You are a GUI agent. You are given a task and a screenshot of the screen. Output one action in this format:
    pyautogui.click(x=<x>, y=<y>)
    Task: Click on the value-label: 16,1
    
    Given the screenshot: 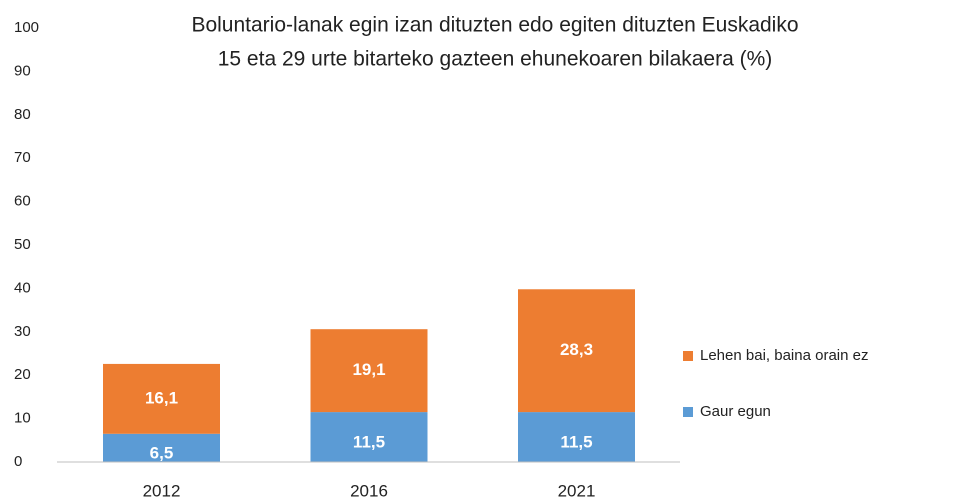 What is the action you would take?
    pyautogui.click(x=161, y=397)
    